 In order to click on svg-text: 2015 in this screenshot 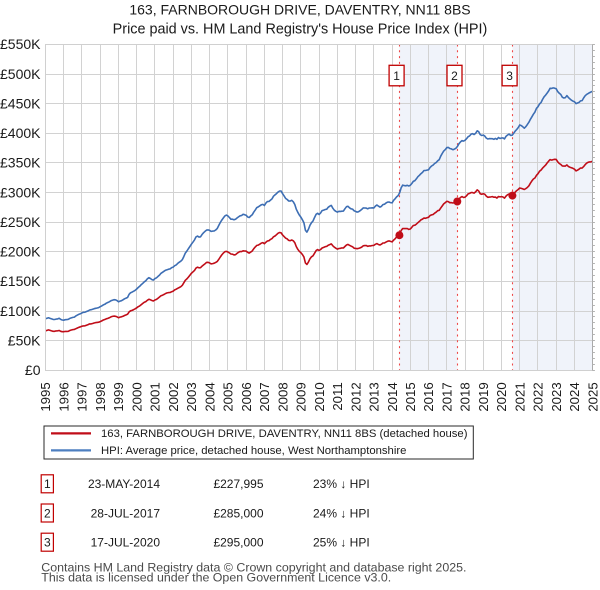, I will do `click(410, 396)`.